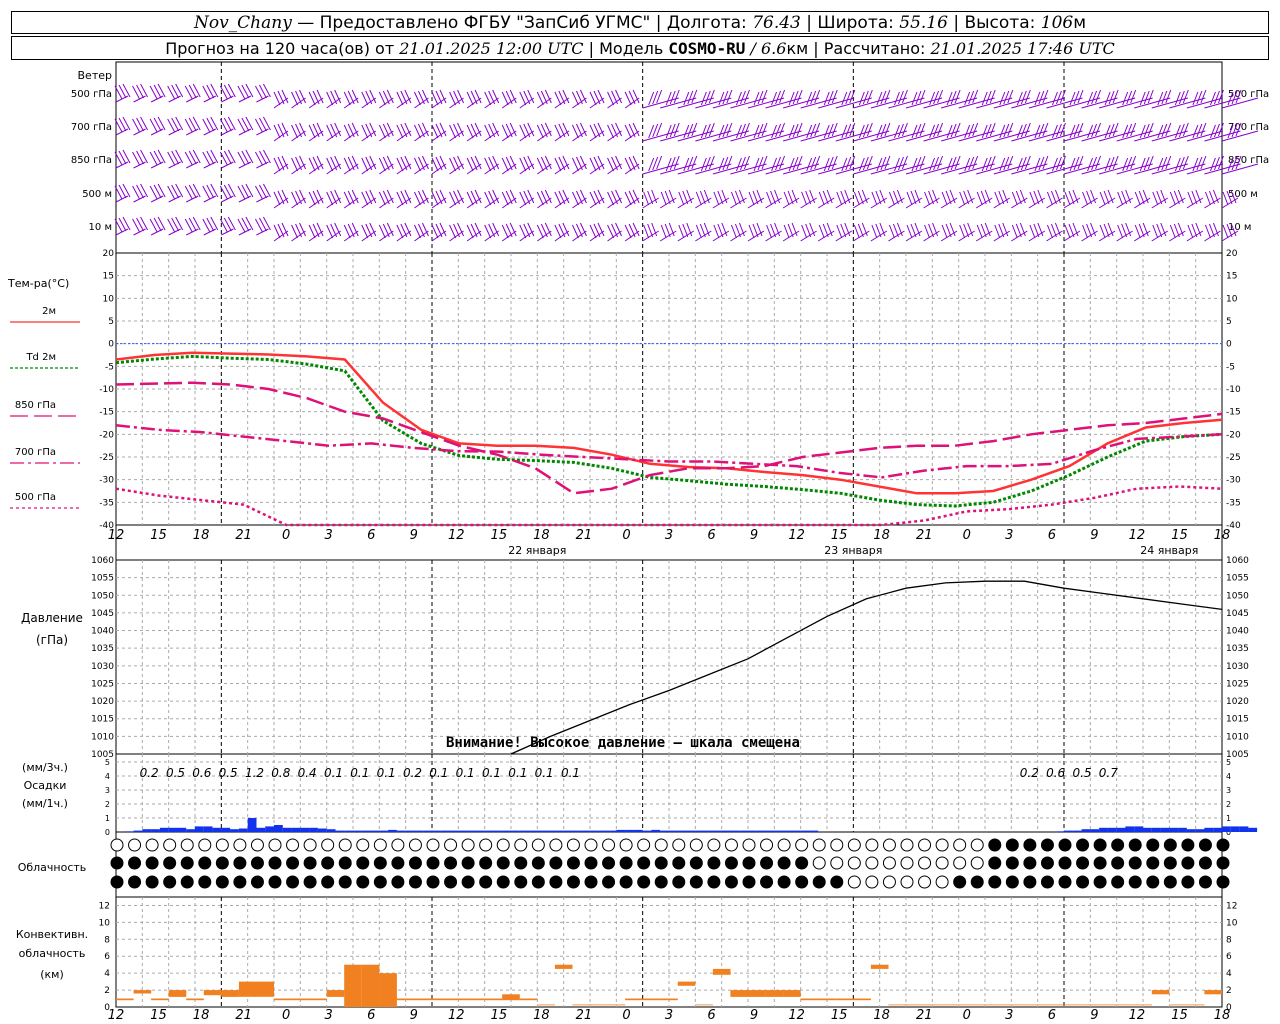  Describe the element at coordinates (967, 535) in the screenshot. I see `hour-tick-label: 0` at that location.